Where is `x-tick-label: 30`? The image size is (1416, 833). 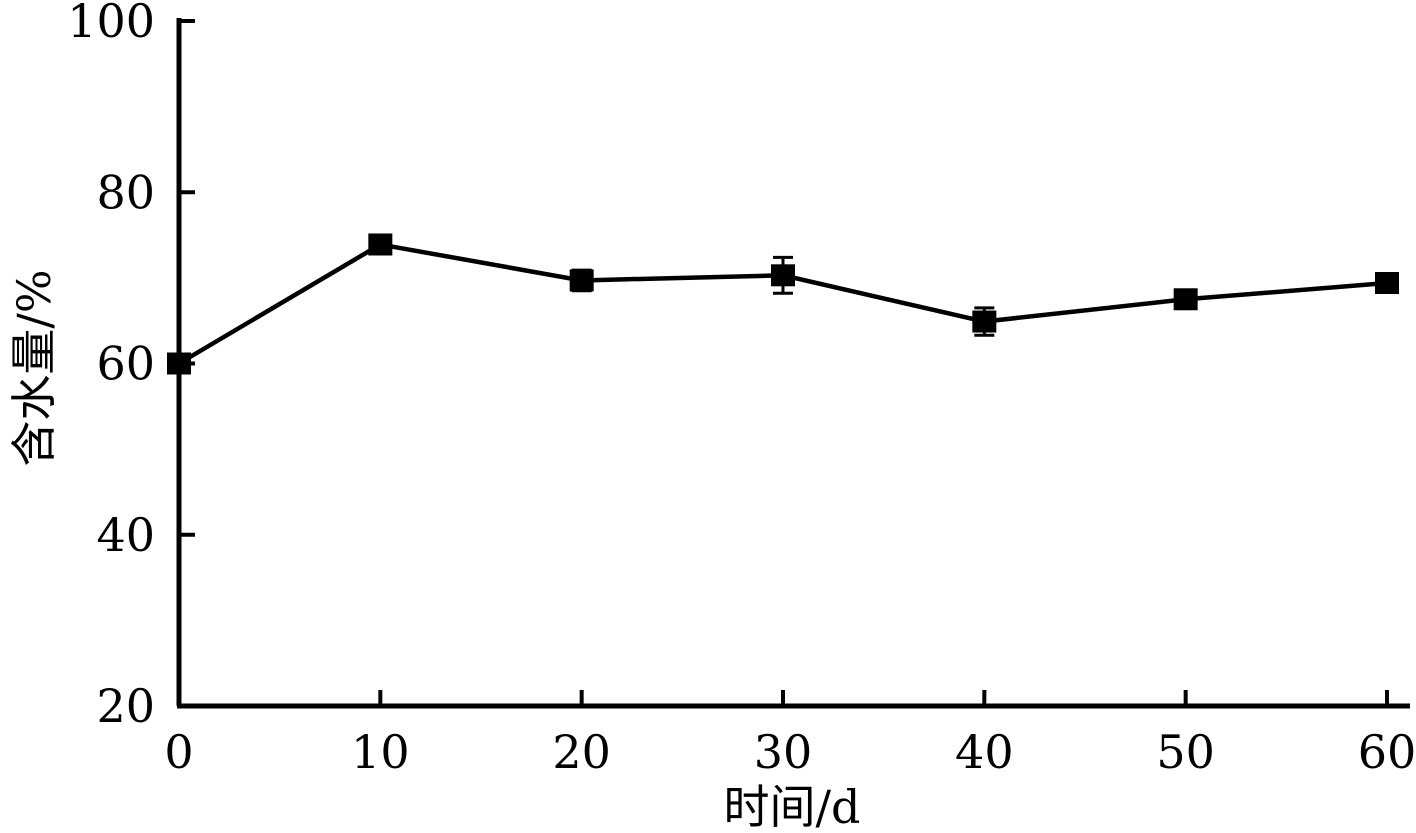
x-tick-label: 30 is located at coordinates (783, 752).